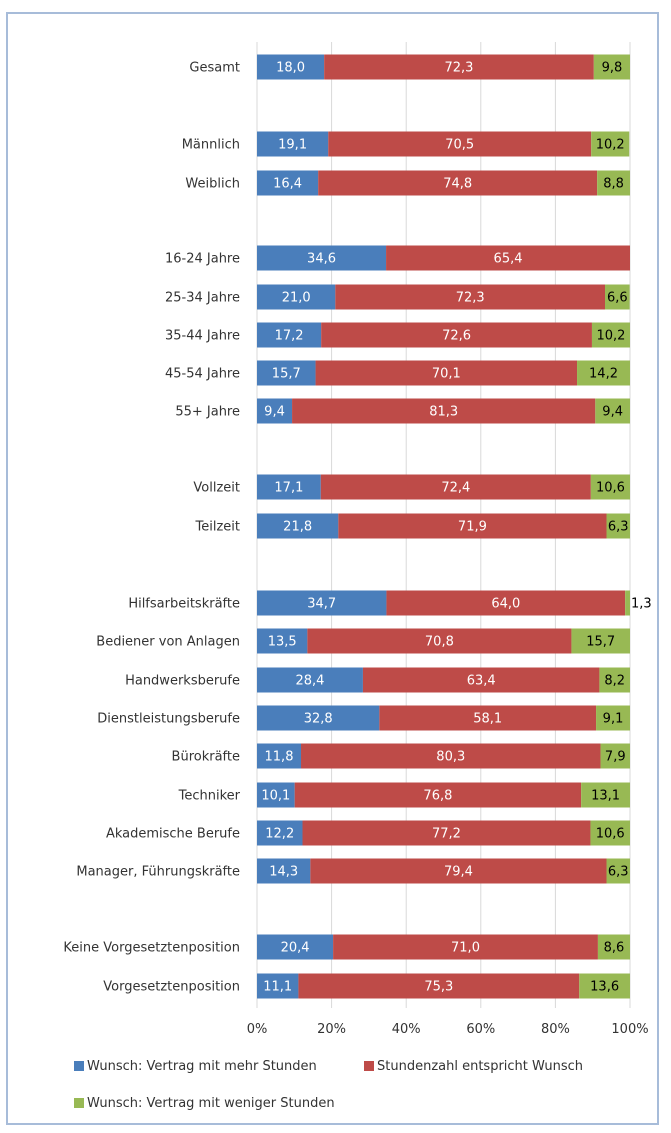 This screenshot has width=671, height=1133. I want to click on data-label: 9,8, so click(612, 68).